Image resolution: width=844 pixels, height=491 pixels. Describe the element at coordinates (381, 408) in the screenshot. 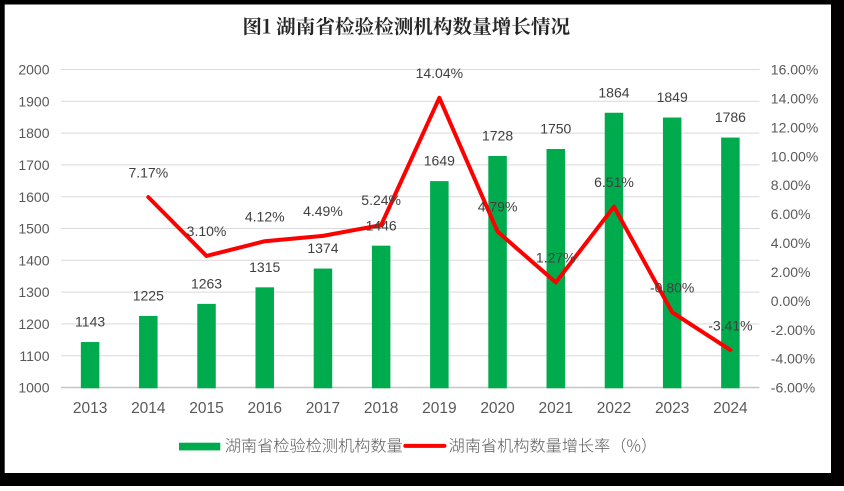

I see `svg-text: 2018` at that location.